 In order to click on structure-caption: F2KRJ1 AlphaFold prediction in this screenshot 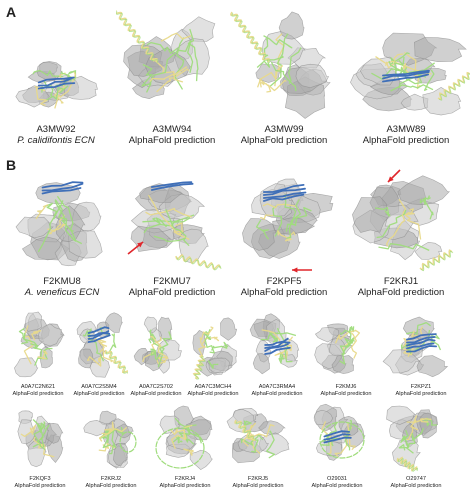, I will do `click(401, 287)`.